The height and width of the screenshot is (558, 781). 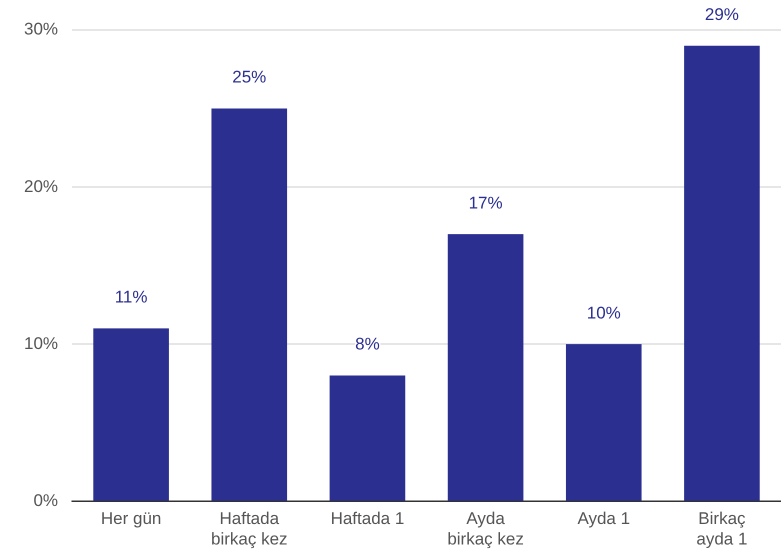 I want to click on y-tick-label: 20%, so click(x=41, y=186).